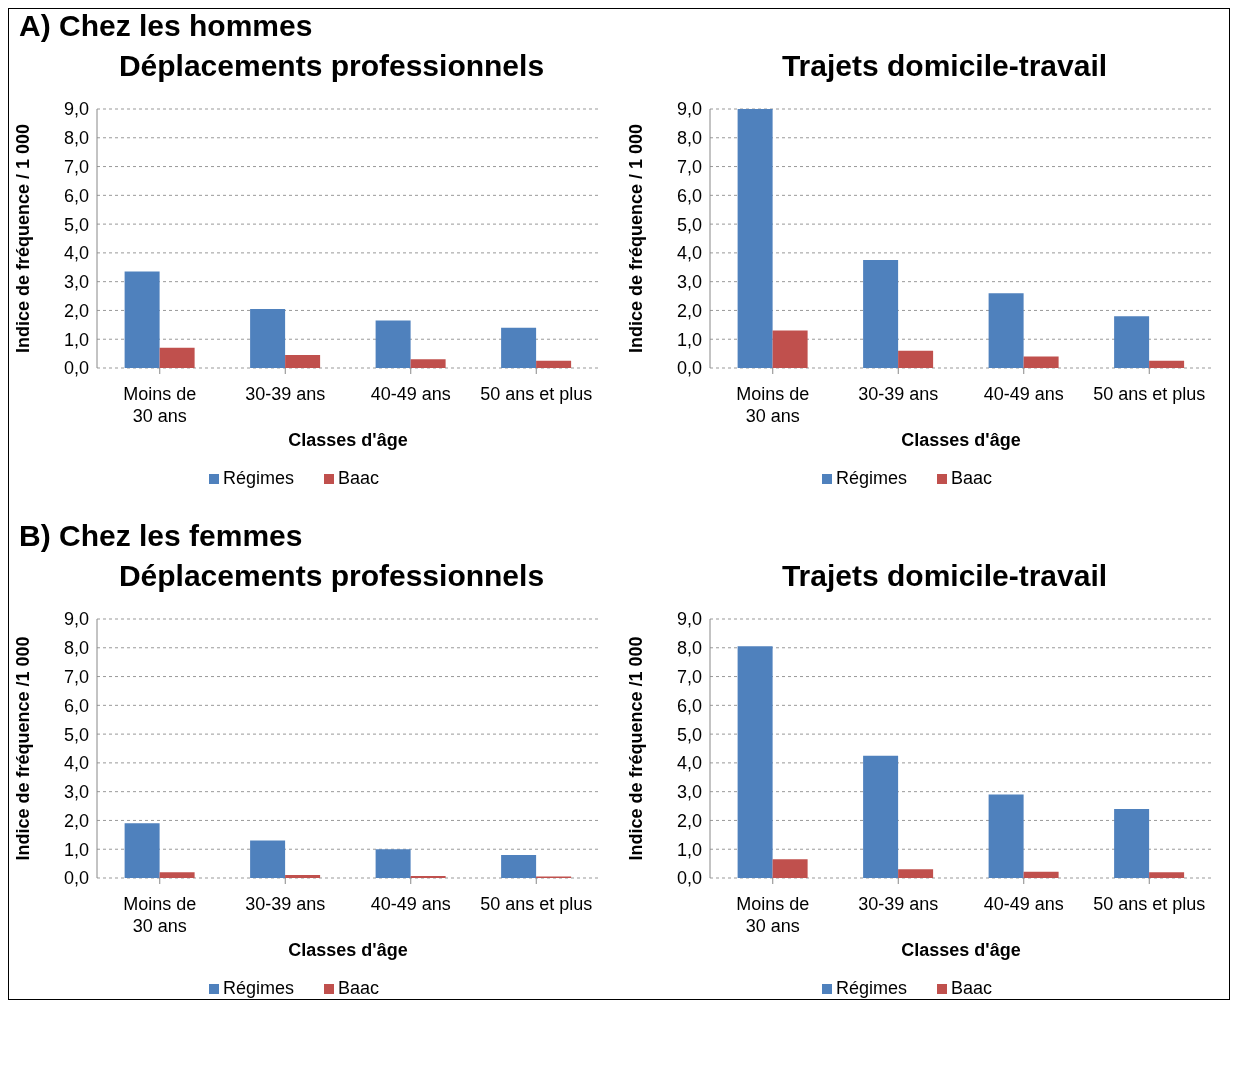  I want to click on chart-title: Trajets domicile-travail, so click(944, 66).